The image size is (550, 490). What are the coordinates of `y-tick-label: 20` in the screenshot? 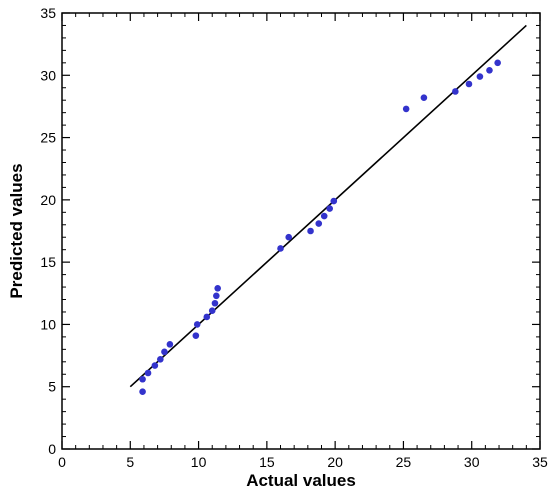 It's located at (48, 200).